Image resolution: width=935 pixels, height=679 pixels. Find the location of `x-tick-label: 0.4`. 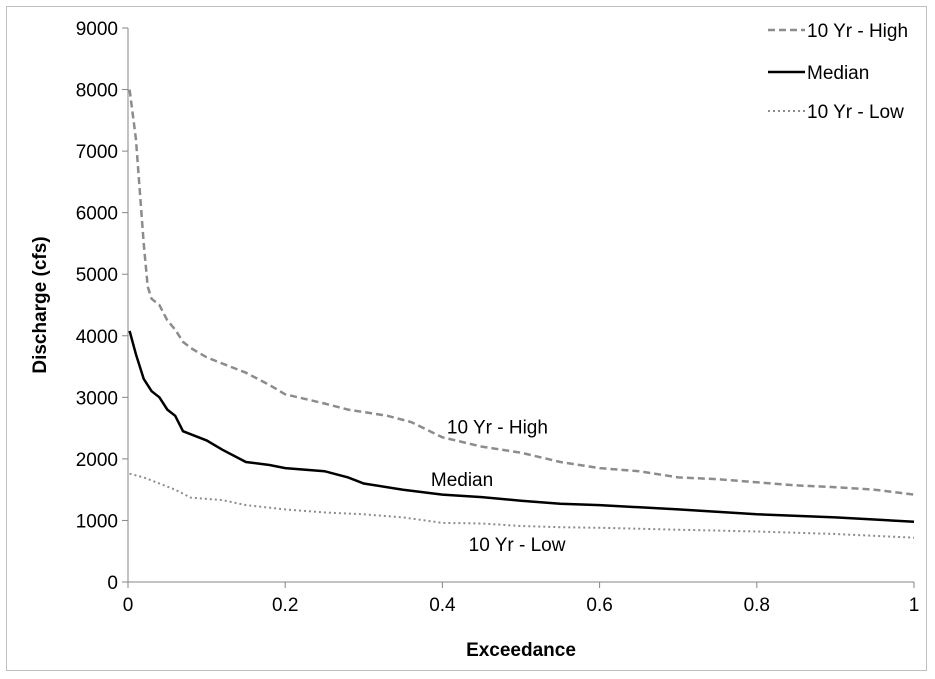

x-tick-label: 0.4 is located at coordinates (442, 605).